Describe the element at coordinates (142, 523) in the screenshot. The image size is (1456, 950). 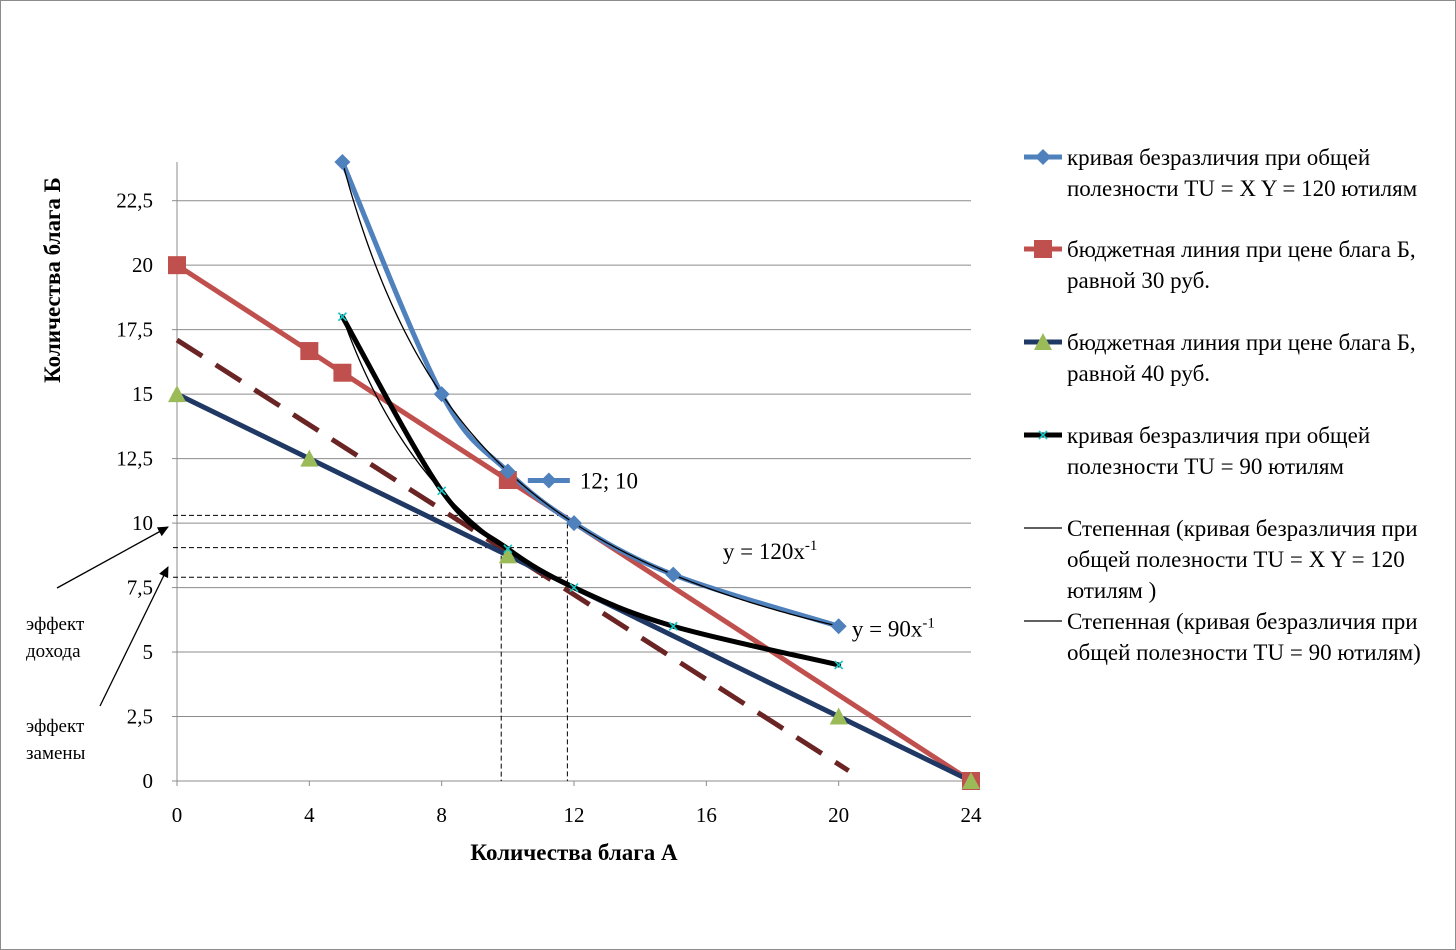
I see `y-tick-label: 10` at that location.